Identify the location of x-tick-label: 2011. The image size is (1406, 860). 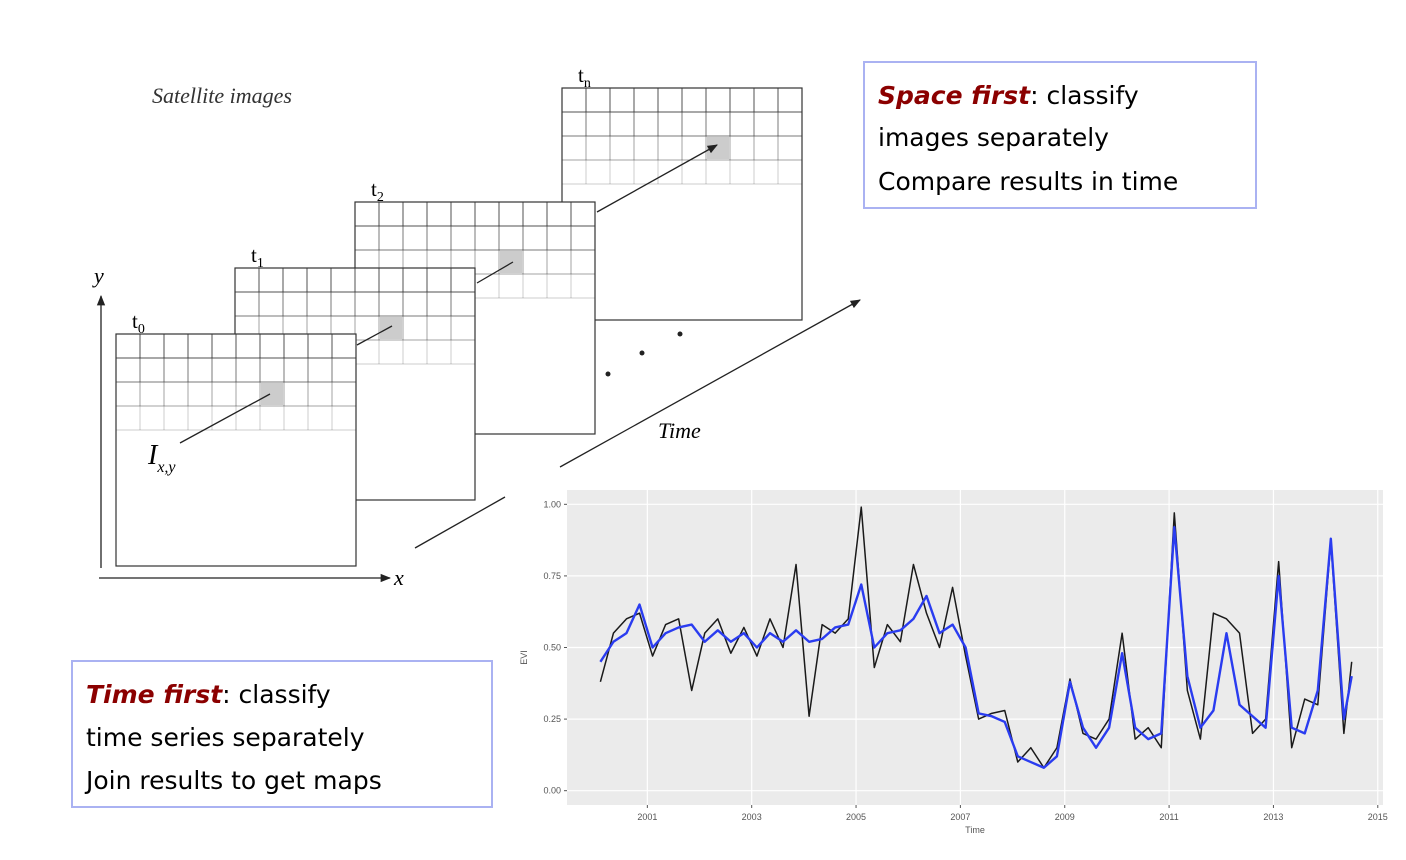
(1168, 817).